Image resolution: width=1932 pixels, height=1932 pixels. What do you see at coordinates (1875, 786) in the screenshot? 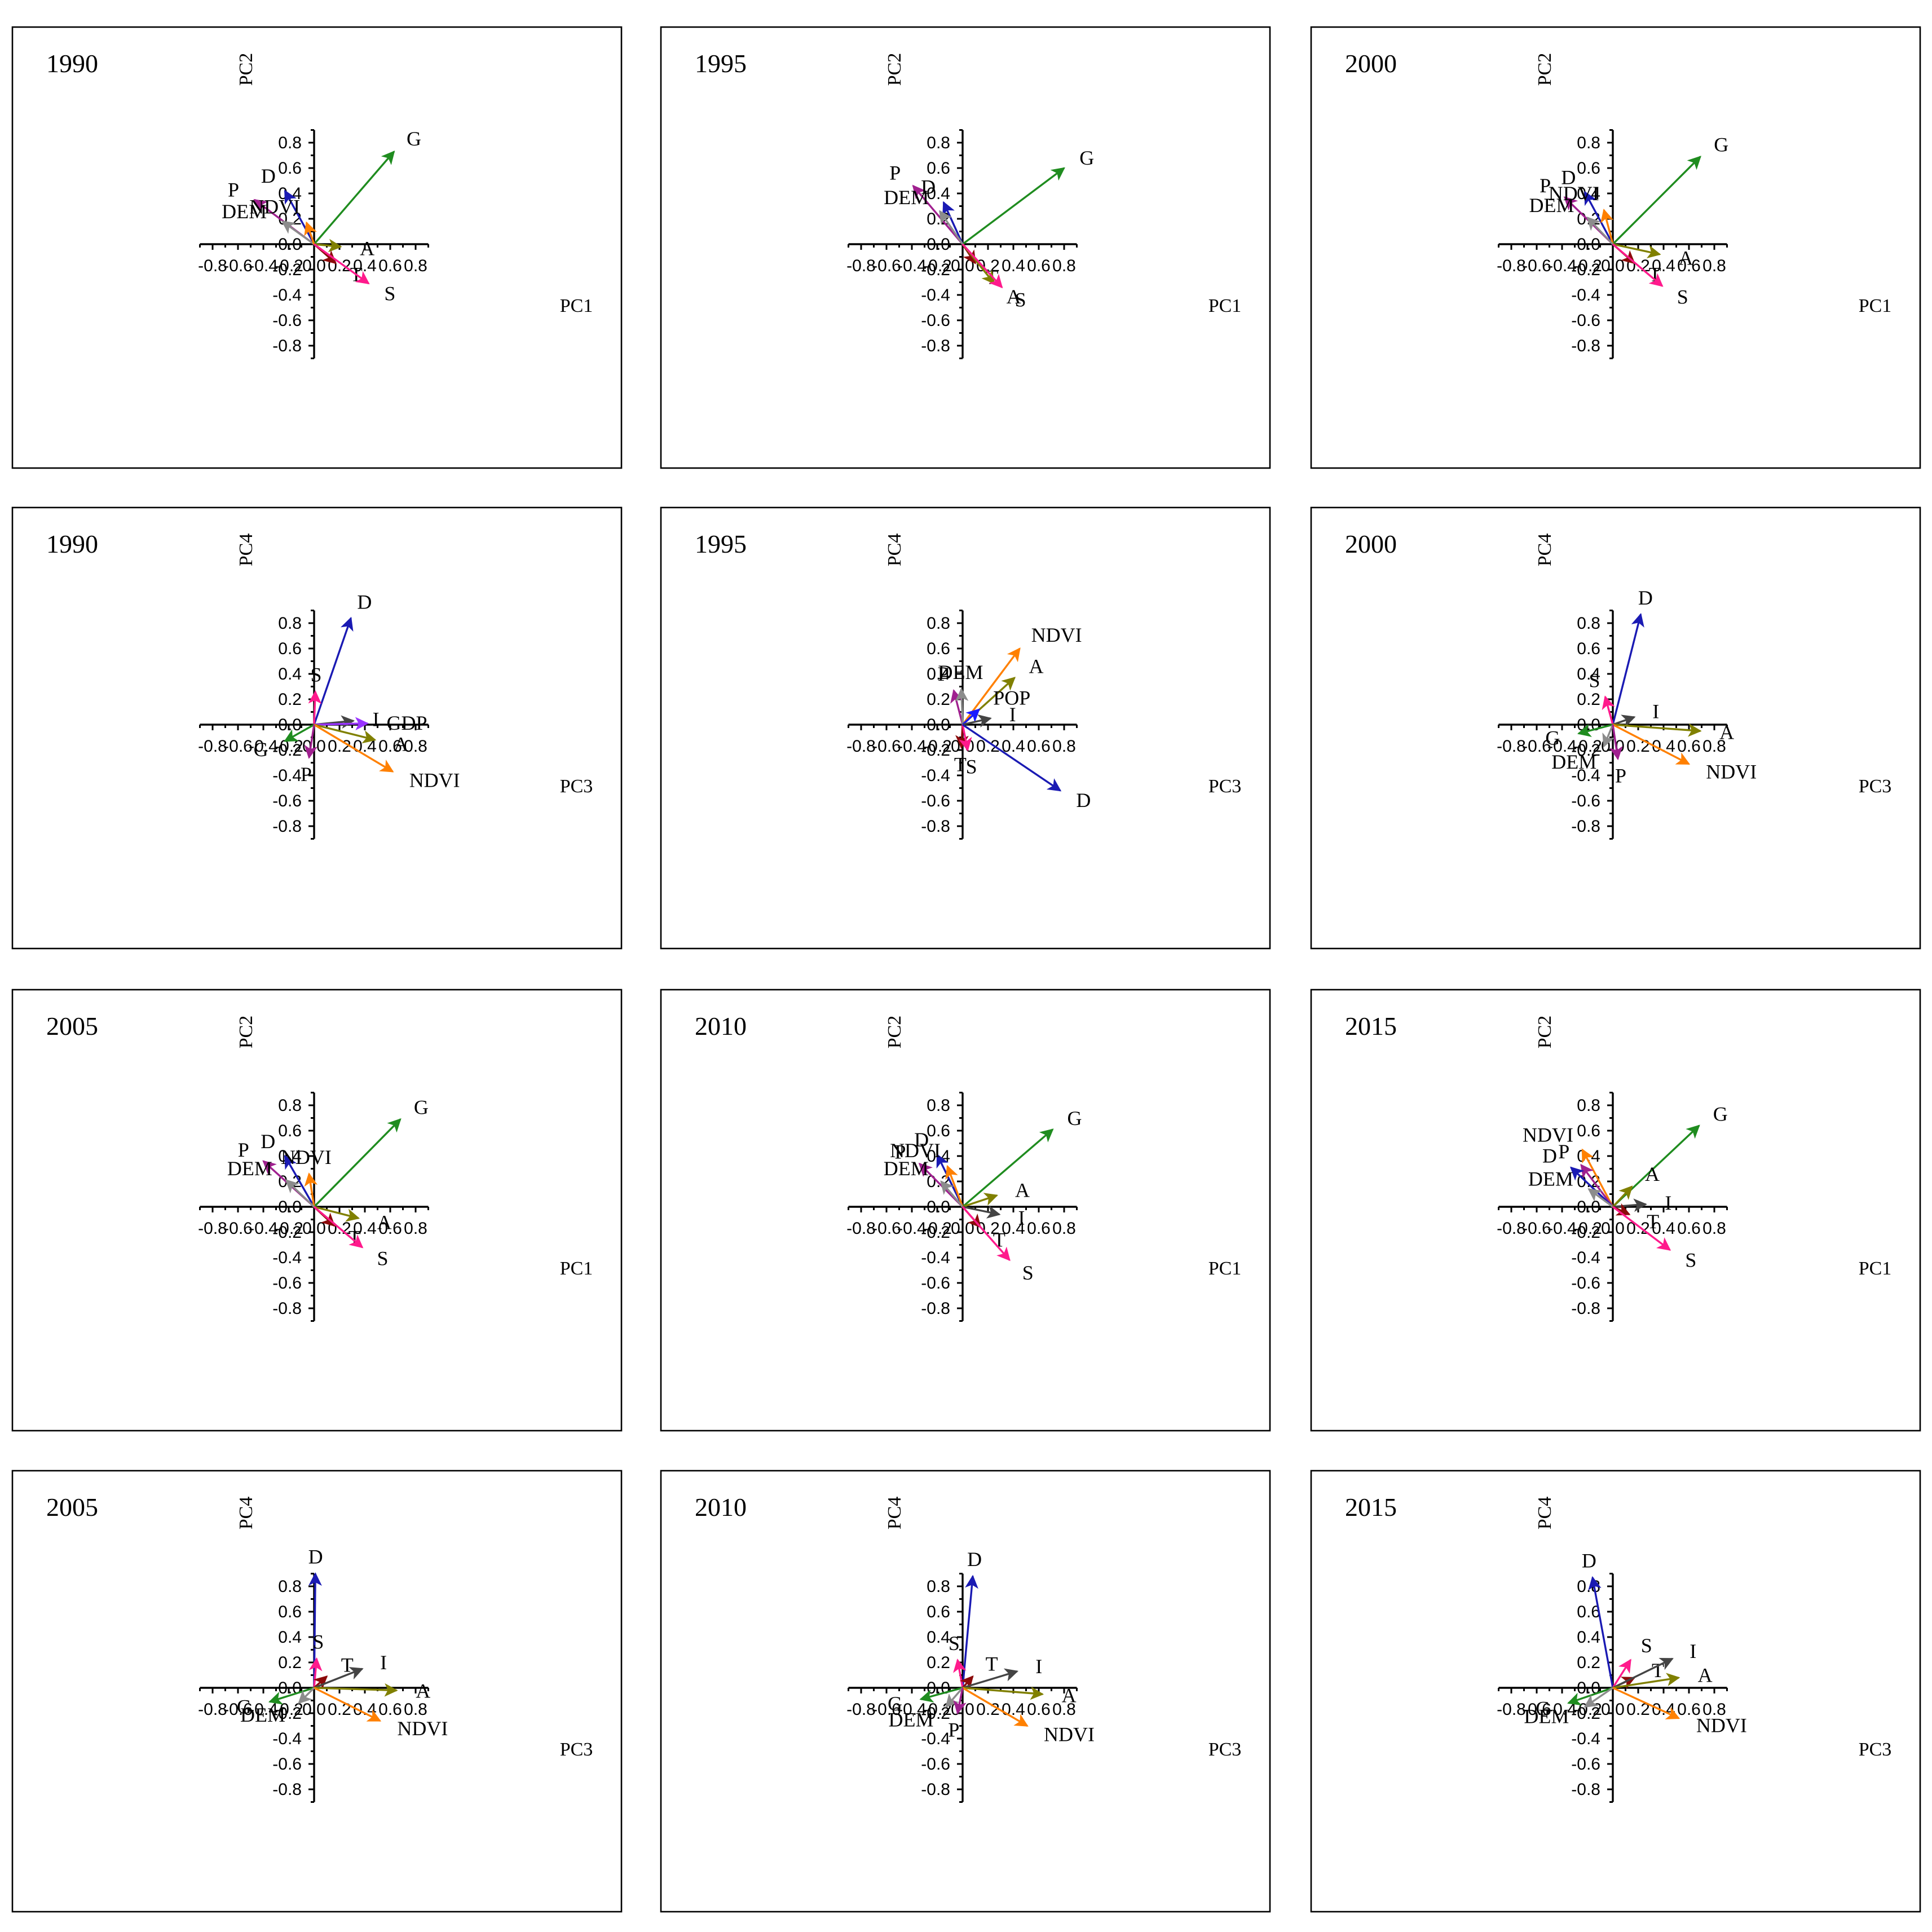
I see `x-axis-title: PC3` at bounding box center [1875, 786].